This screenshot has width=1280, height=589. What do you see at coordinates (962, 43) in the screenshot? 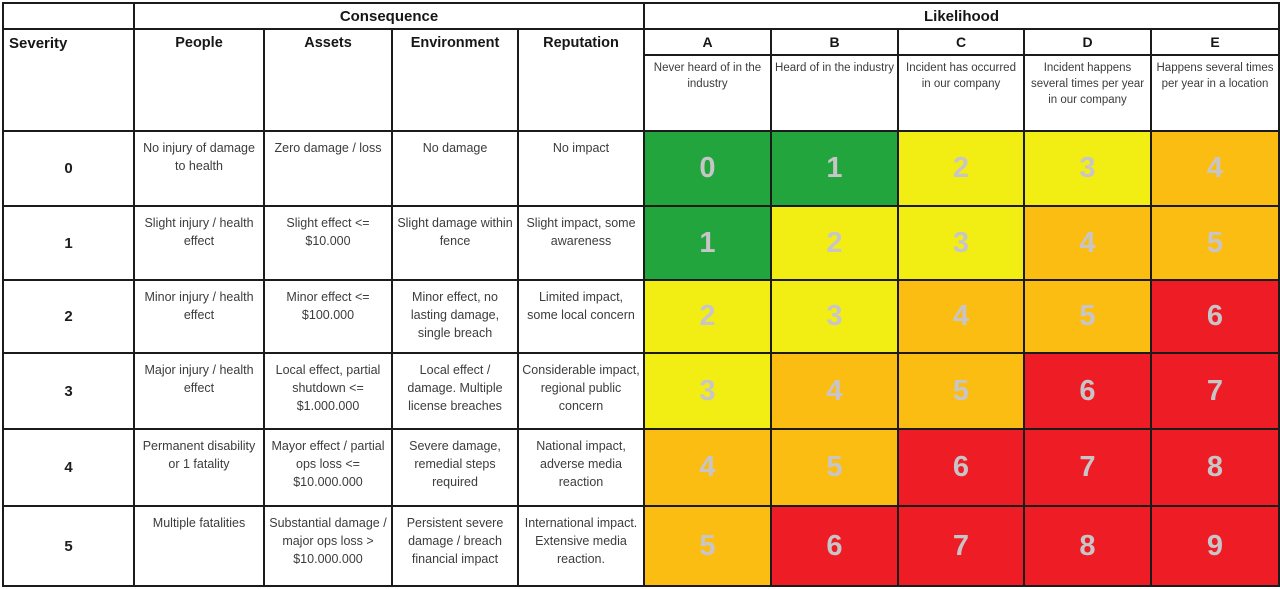
I see `likelihood-col-c-letter: C` at bounding box center [962, 43].